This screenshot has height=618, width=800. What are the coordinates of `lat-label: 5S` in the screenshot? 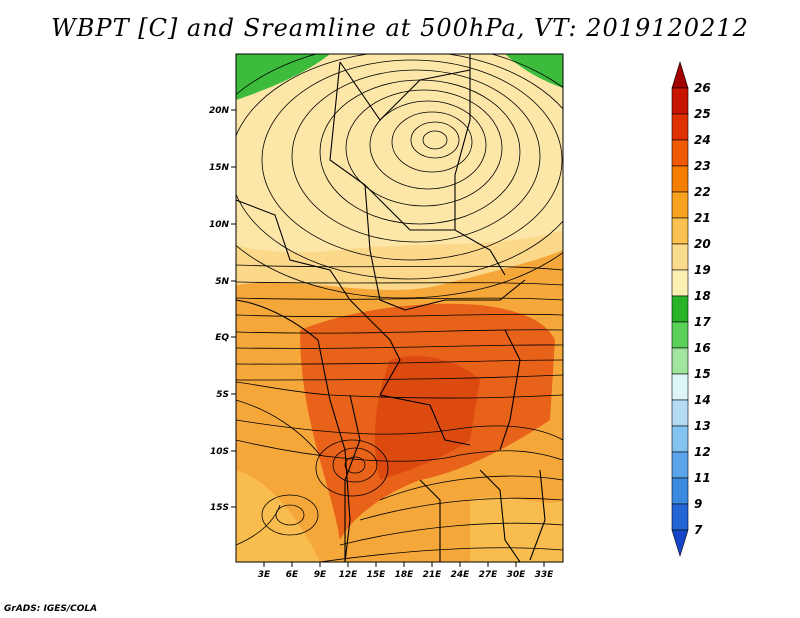 It's located at (222, 395).